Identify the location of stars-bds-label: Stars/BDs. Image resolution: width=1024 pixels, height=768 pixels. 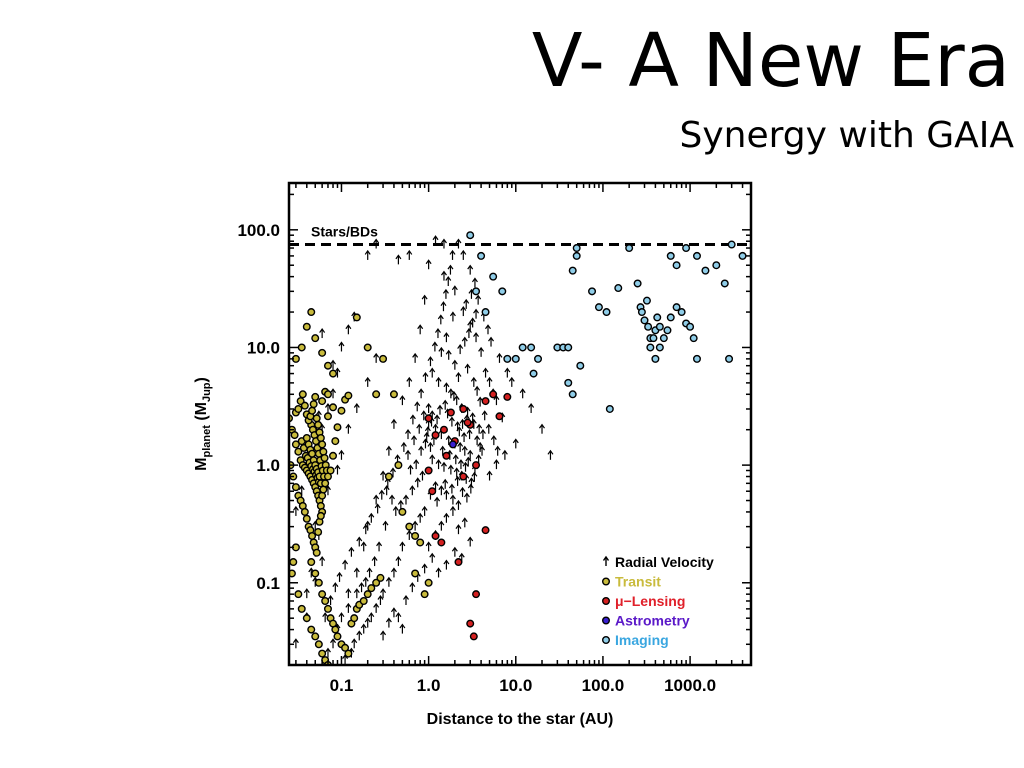
(344, 232).